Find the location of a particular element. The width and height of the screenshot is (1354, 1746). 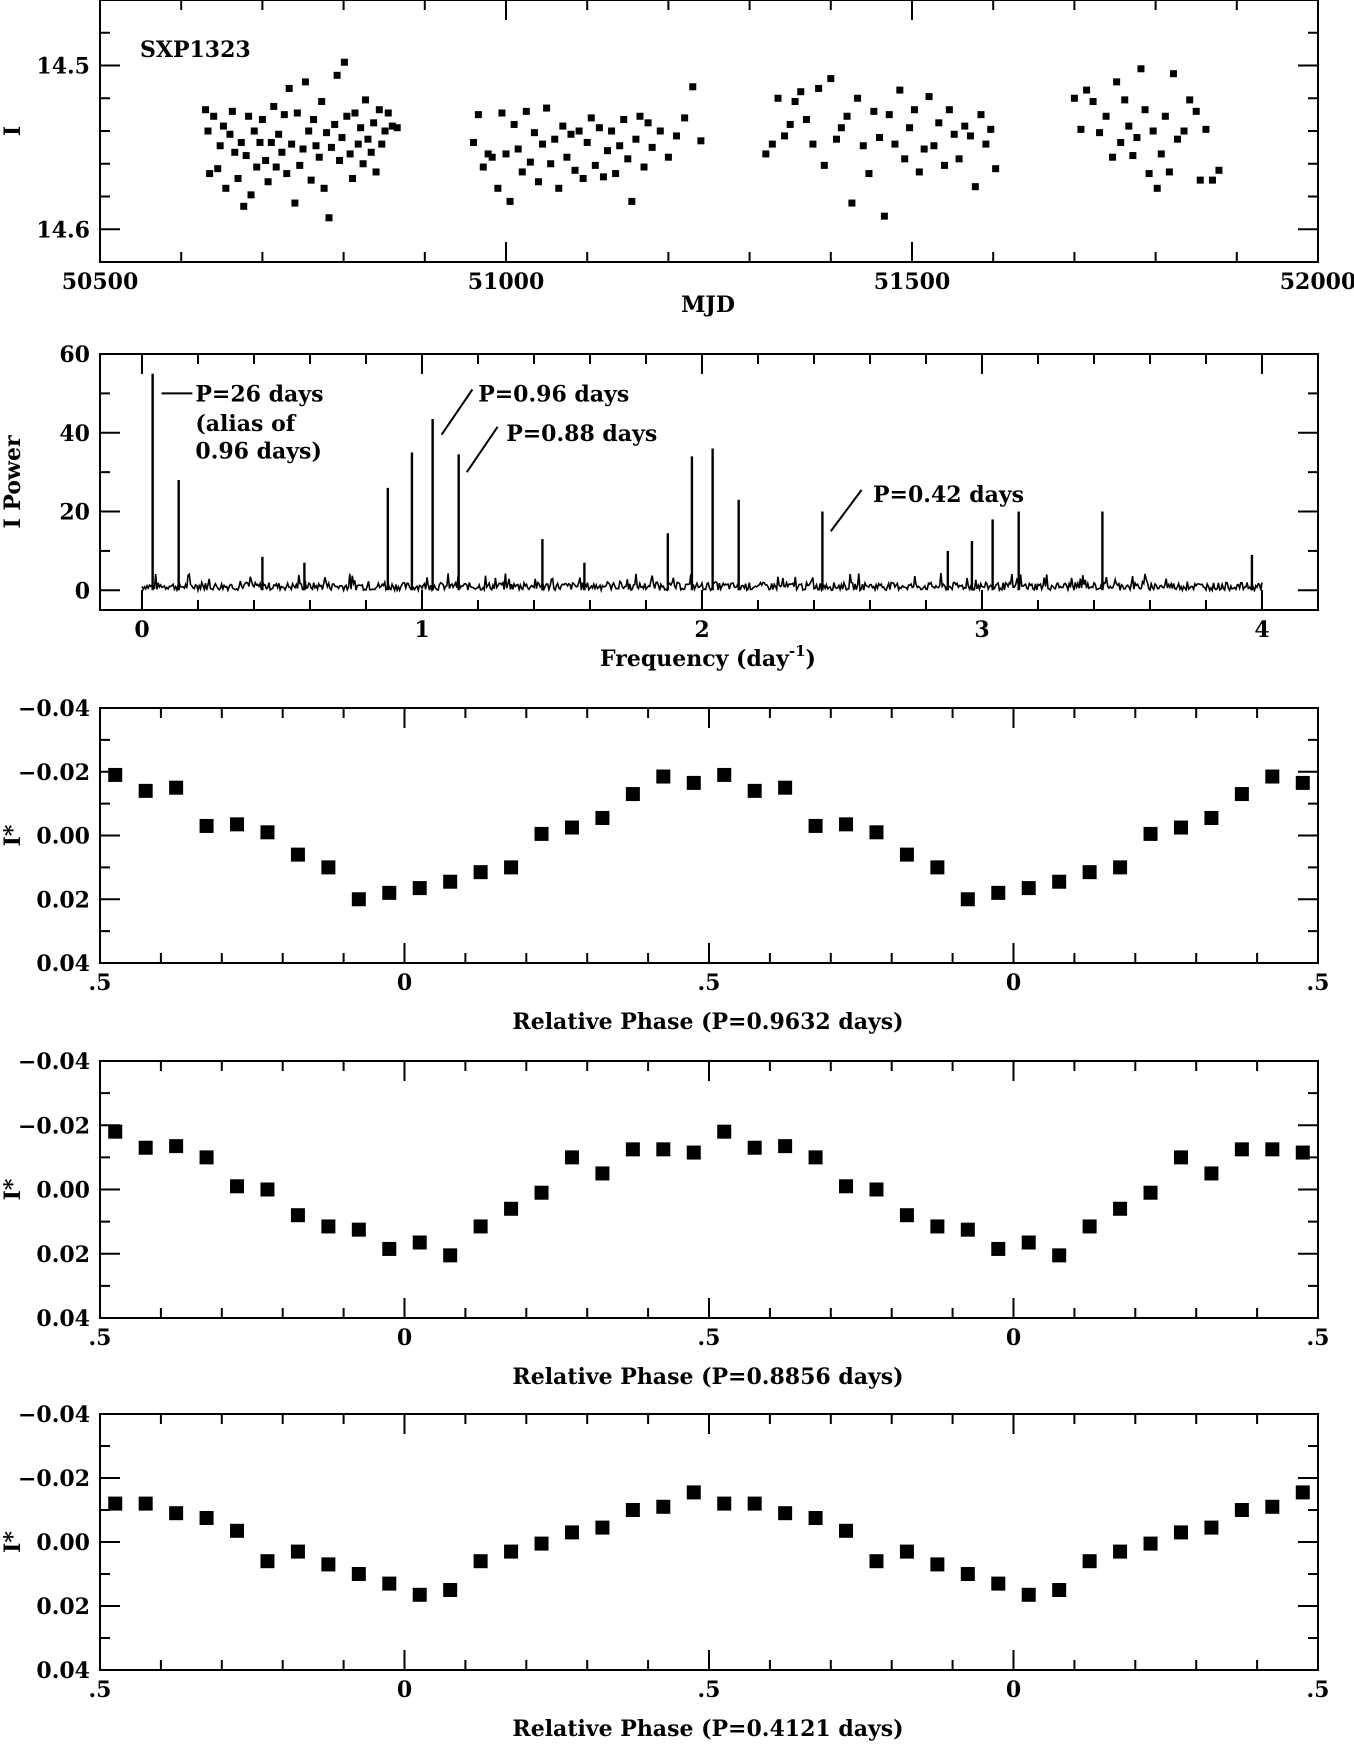

x-tick-label: 51000 is located at coordinates (506, 282).